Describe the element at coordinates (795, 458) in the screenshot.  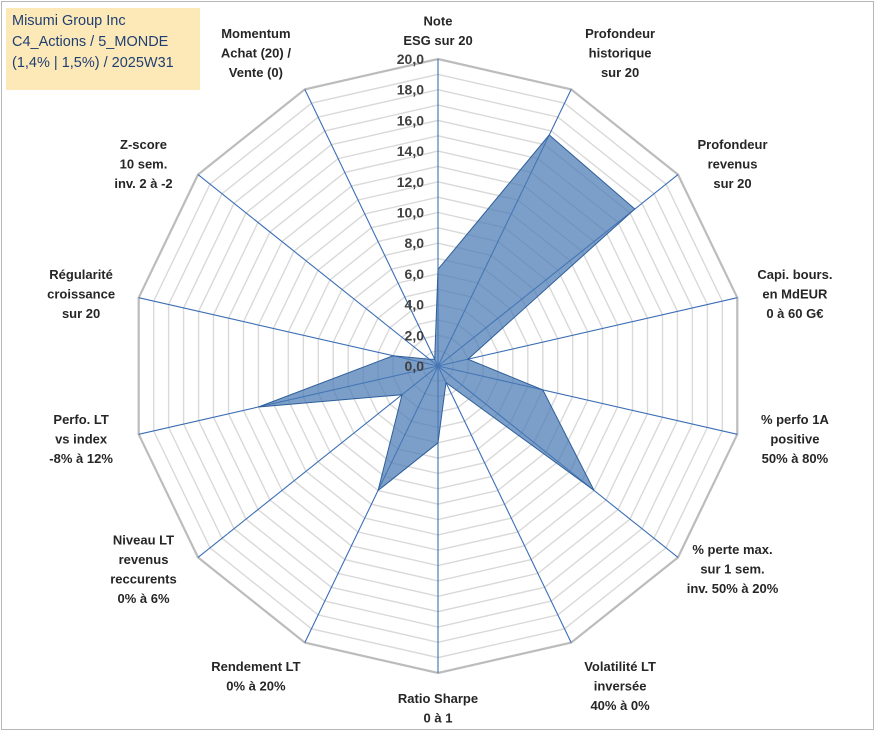
I see `axis-label-line: 50% à 80%` at that location.